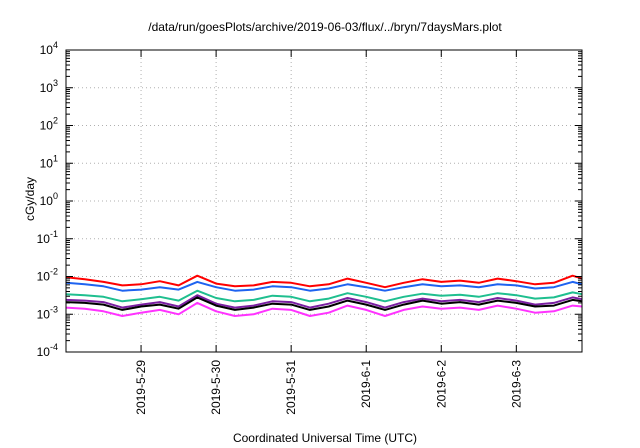 The width and height of the screenshot is (640, 448). Describe the element at coordinates (291, 387) in the screenshot. I see `x-tick-label: 2019-5-31` at that location.